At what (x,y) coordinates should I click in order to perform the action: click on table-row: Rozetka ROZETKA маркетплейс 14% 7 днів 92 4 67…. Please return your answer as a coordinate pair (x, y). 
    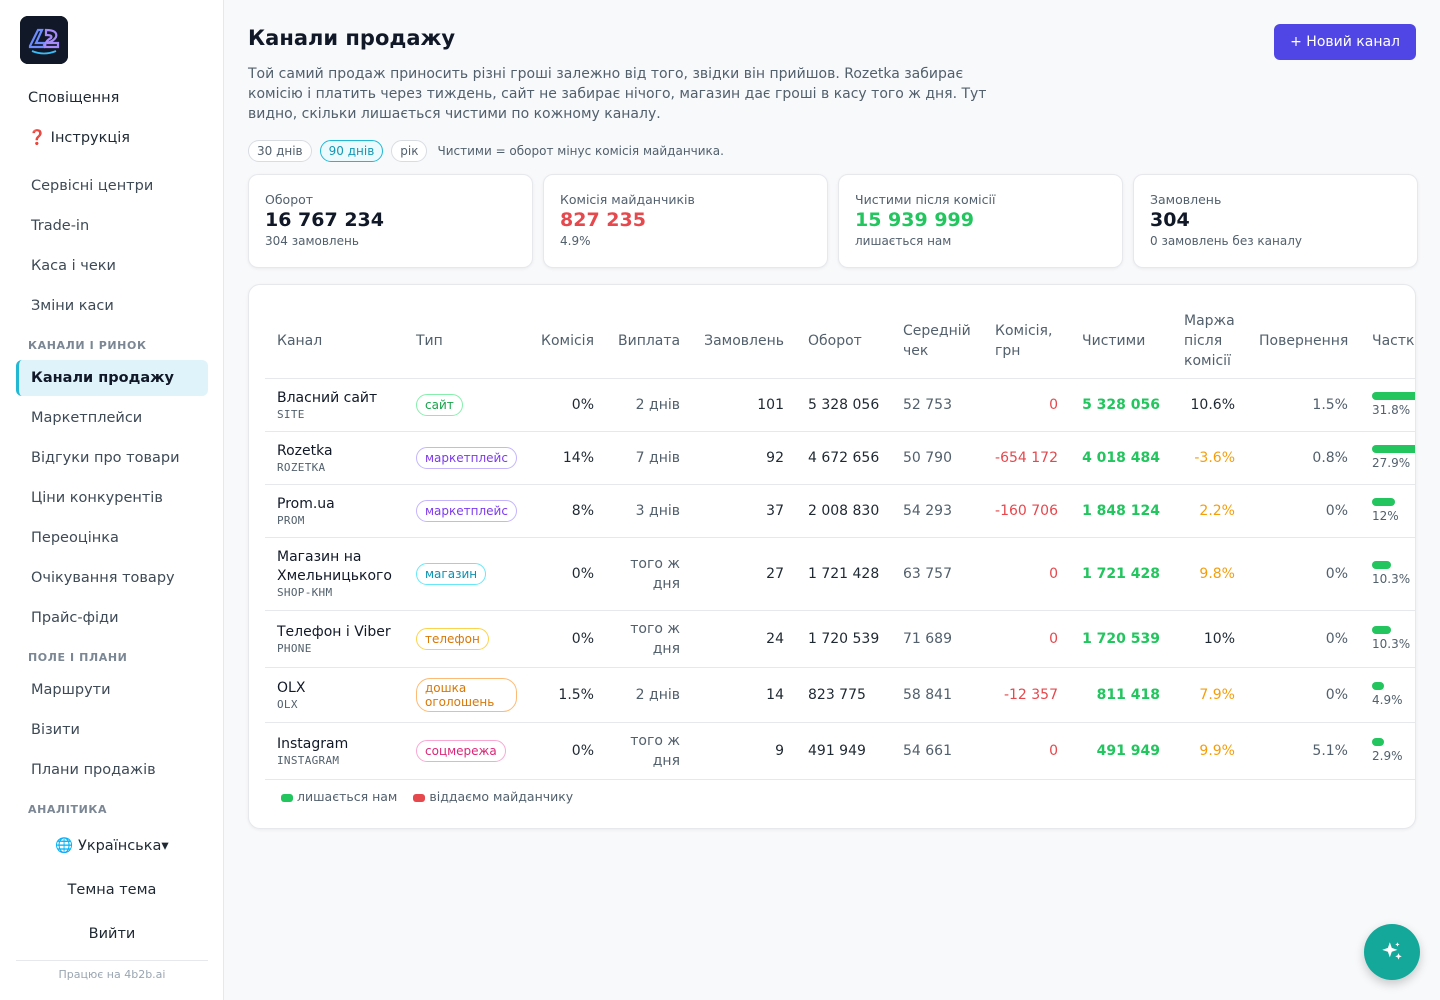
    Looking at the image, I should click on (840, 458).